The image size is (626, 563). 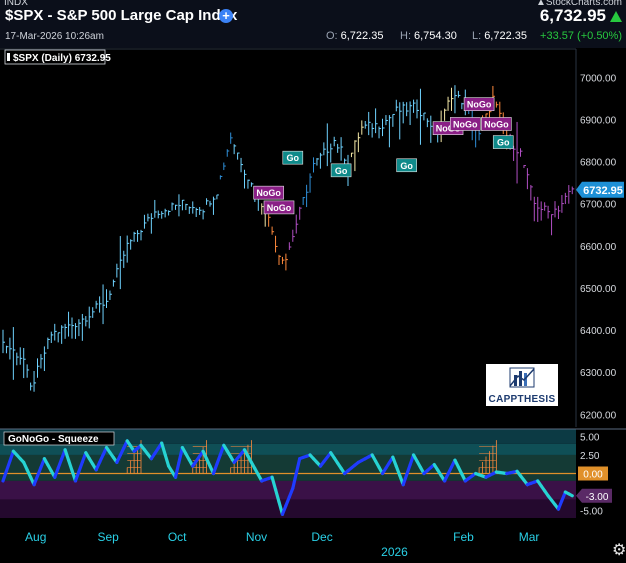 I want to click on last-price-badge, so click(x=600, y=189).